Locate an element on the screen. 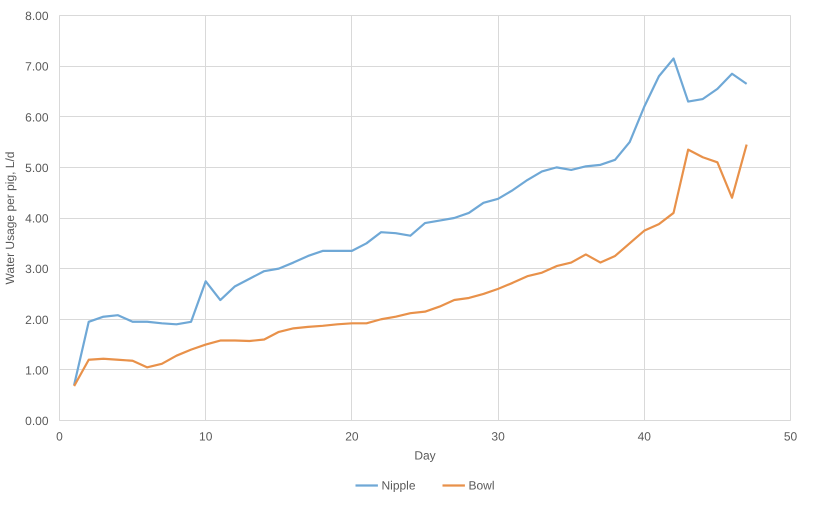 This screenshot has height=515, width=823. x-tick-label: 40 is located at coordinates (645, 437).